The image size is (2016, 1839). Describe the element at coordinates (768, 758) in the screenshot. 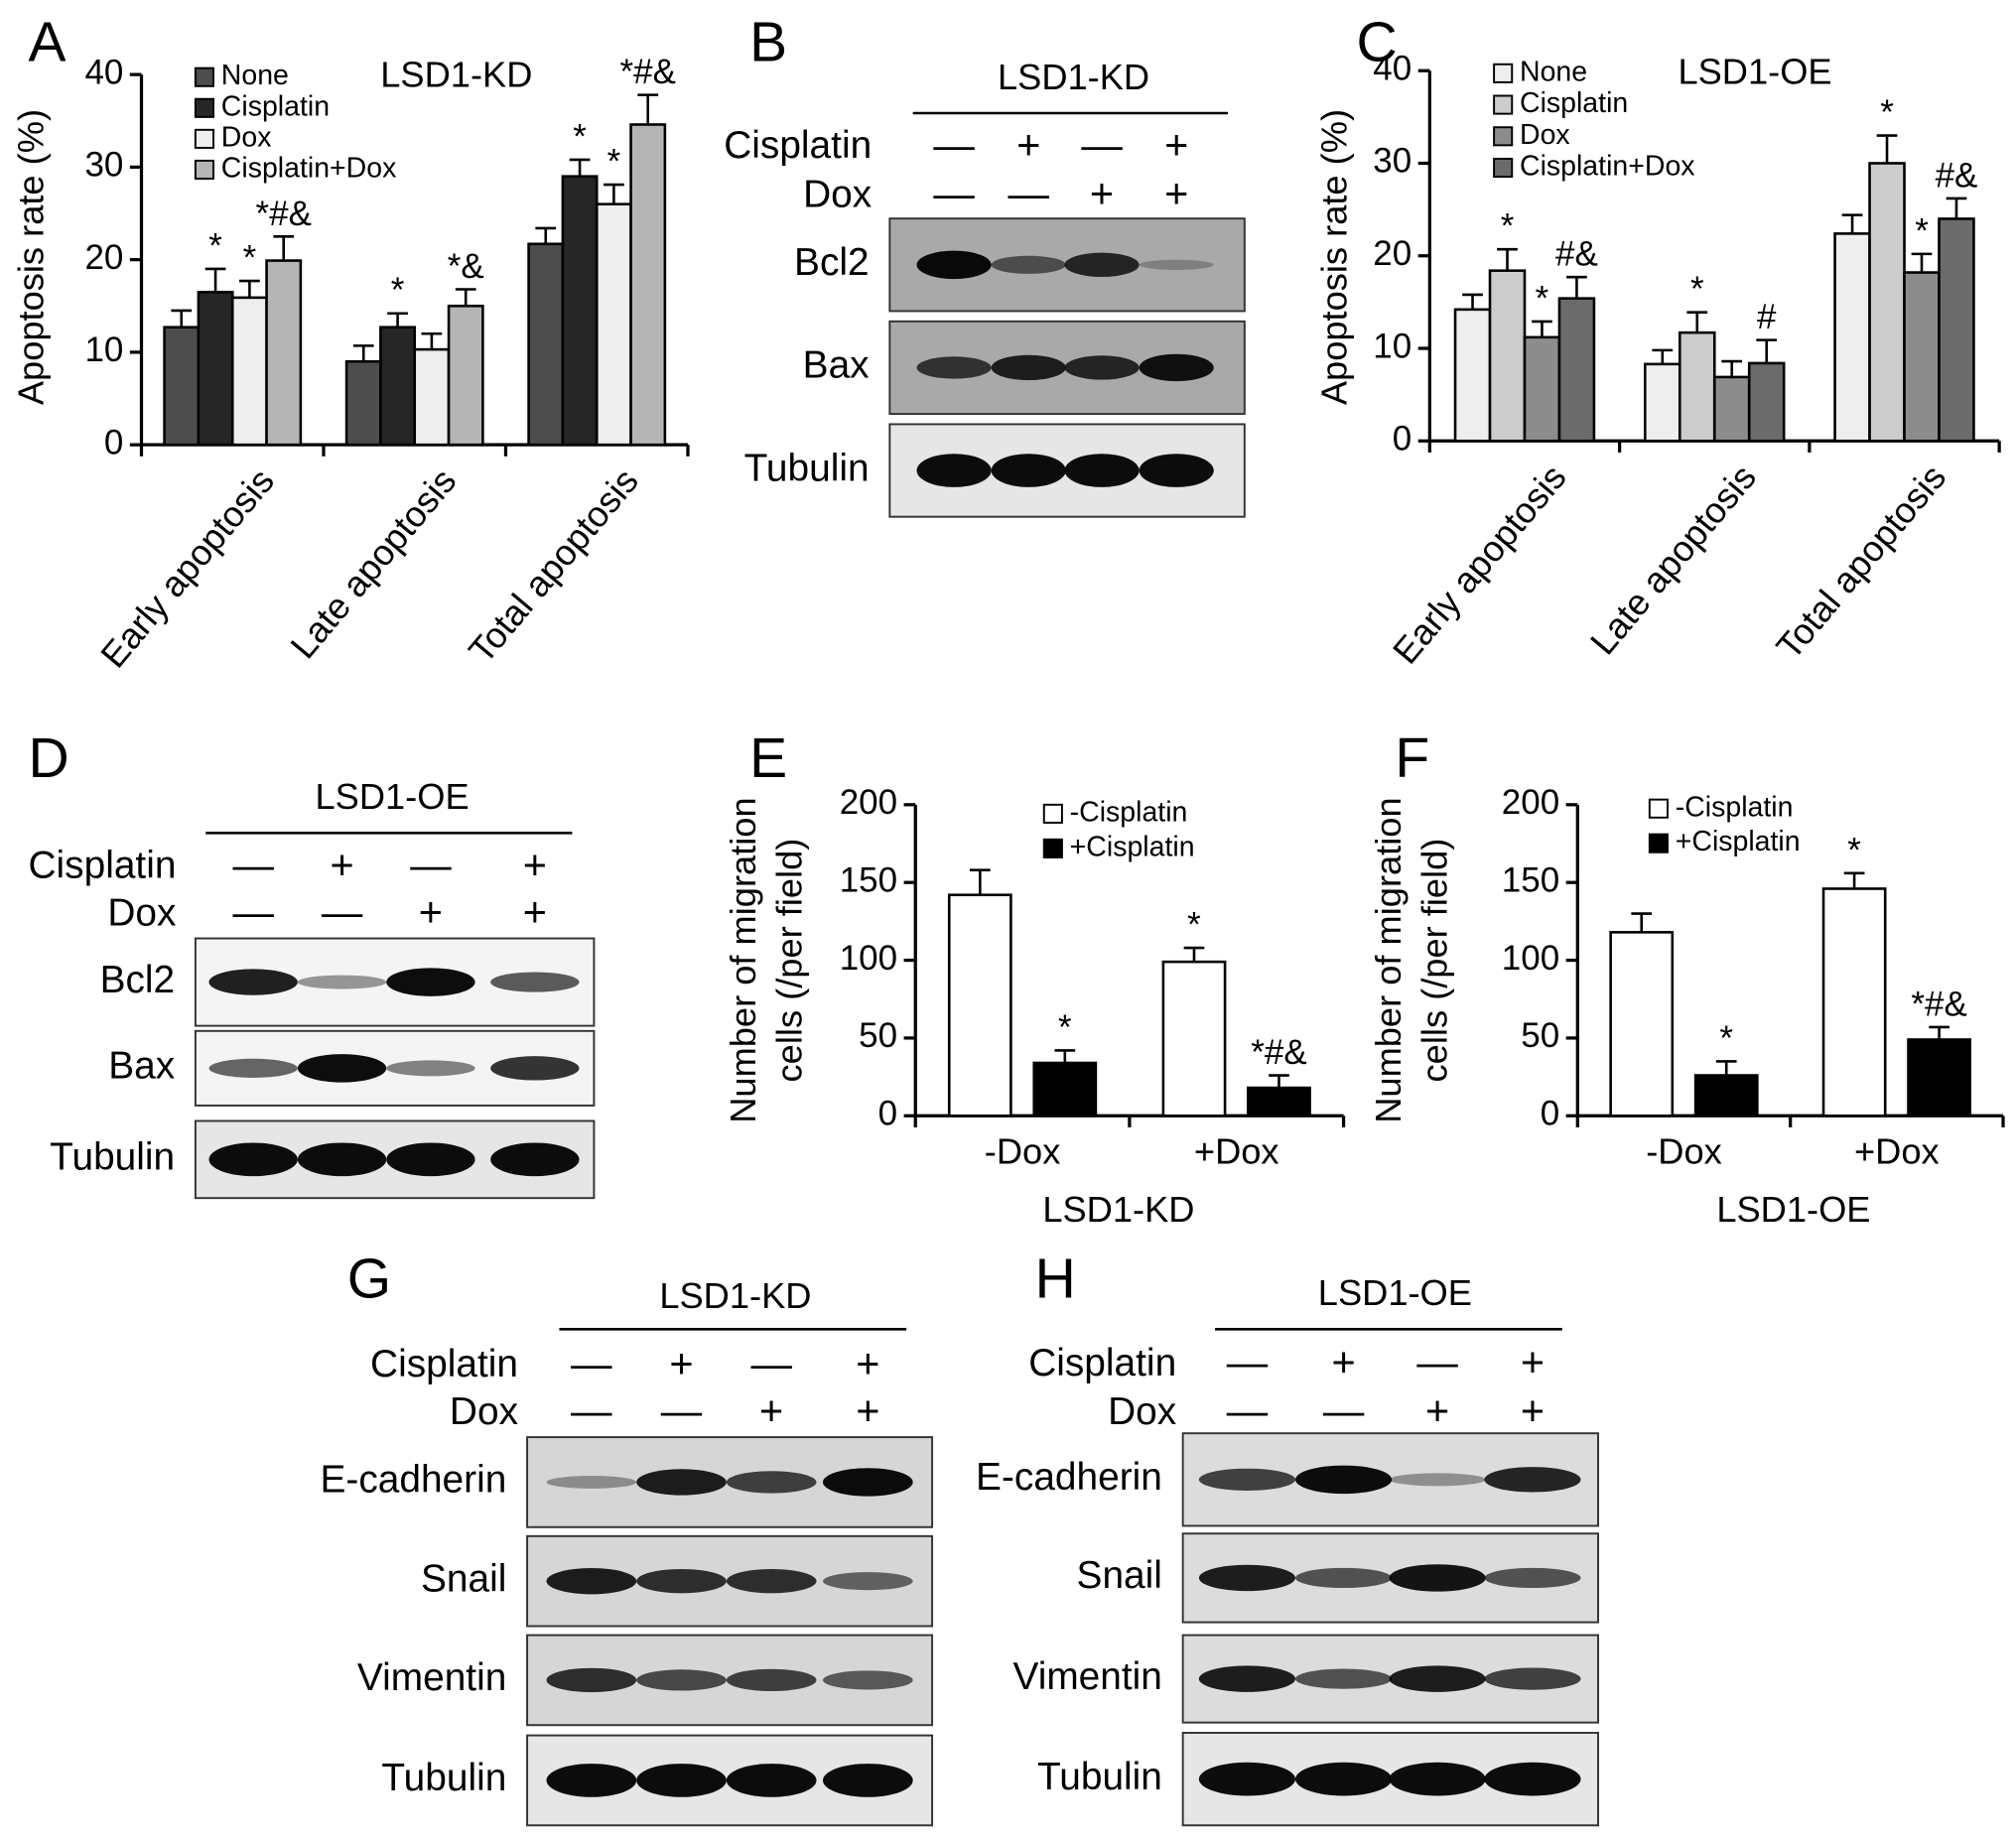

I see `panel-label: E` at that location.